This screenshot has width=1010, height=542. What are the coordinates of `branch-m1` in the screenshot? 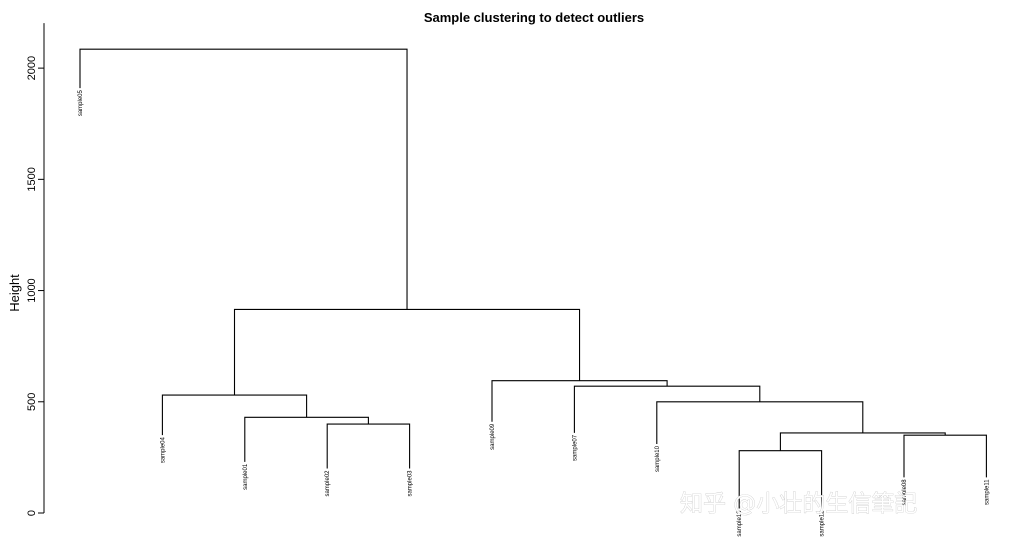 It's located at (368, 446).